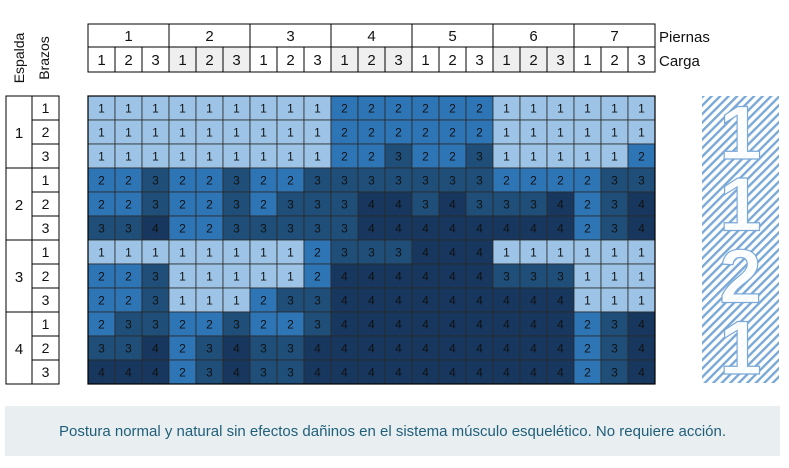  Describe the element at coordinates (19, 133) in the screenshot. I see `back-header-label: 1` at that location.